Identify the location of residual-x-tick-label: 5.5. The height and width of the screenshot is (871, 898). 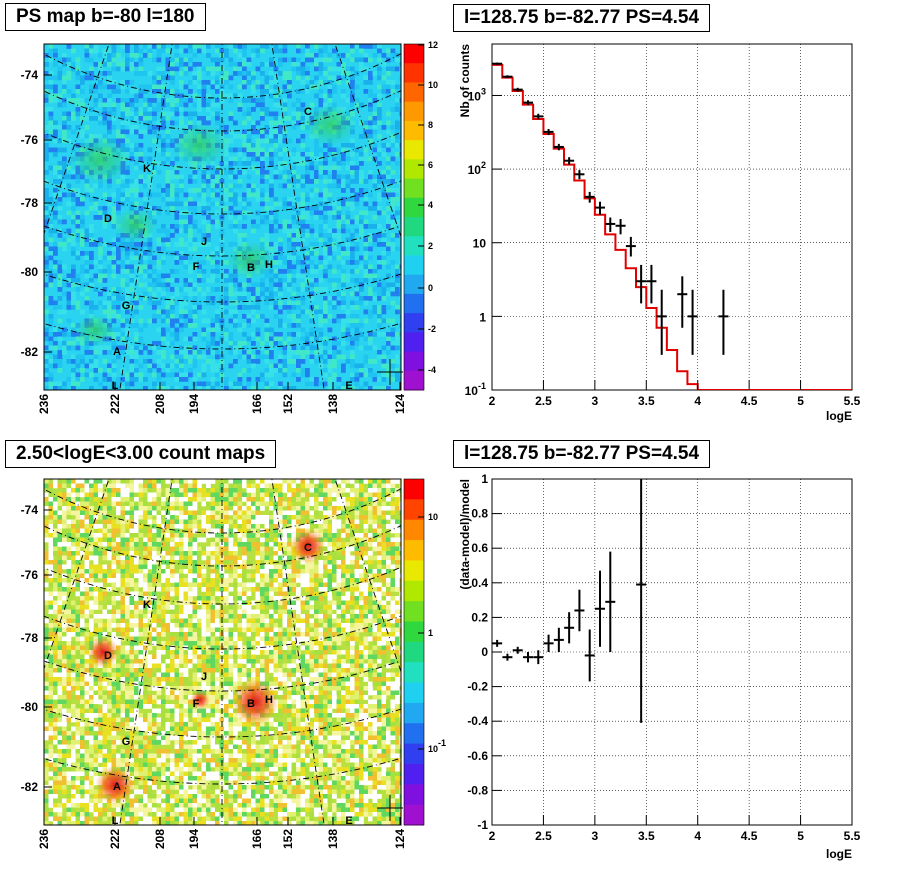
(852, 836).